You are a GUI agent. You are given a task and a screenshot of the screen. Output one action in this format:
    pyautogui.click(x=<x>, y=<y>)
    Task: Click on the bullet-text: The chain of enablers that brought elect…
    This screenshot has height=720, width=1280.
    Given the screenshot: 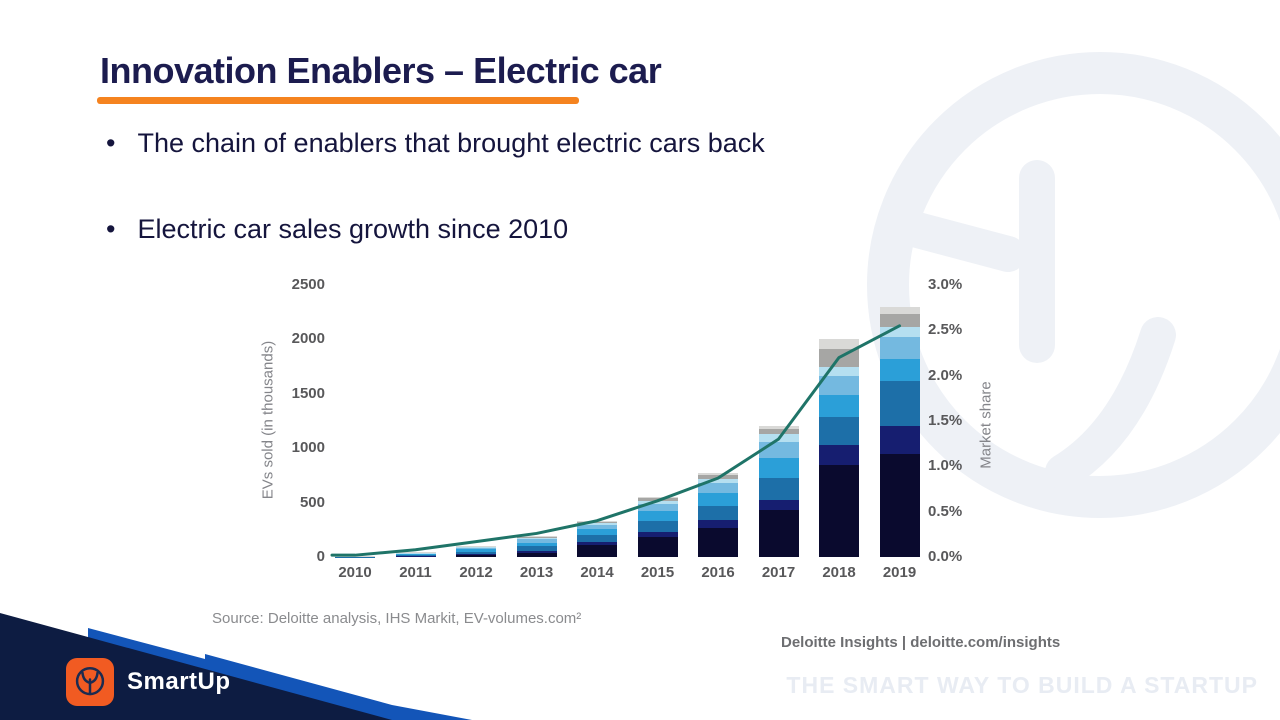 What is the action you would take?
    pyautogui.click(x=451, y=143)
    